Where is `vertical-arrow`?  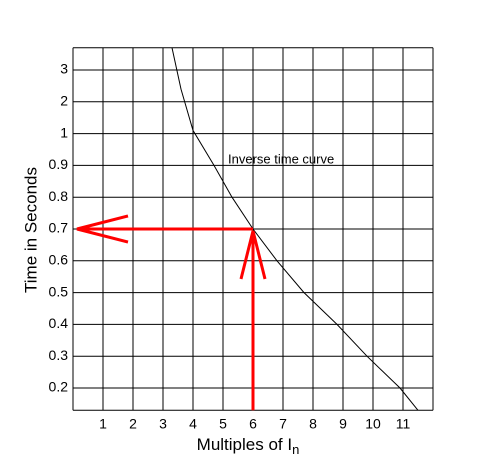
vertical-arrow is located at coordinates (253, 320).